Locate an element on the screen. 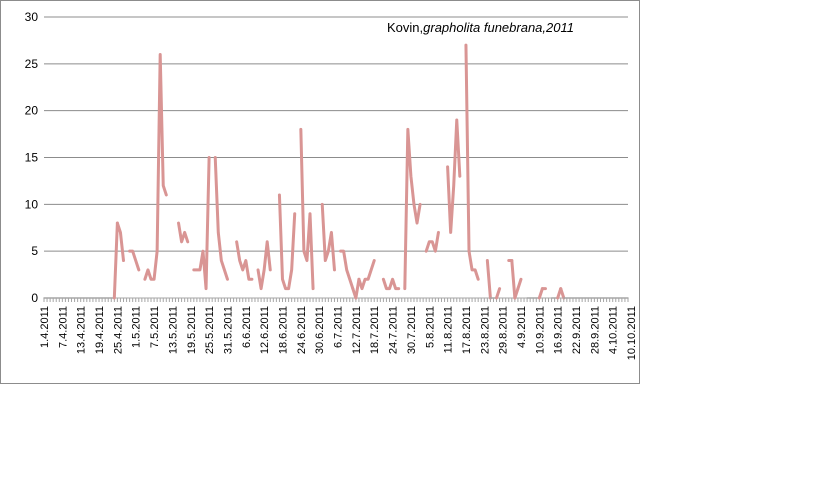  x-tick-label: 24.6.2011 is located at coordinates (302, 330).